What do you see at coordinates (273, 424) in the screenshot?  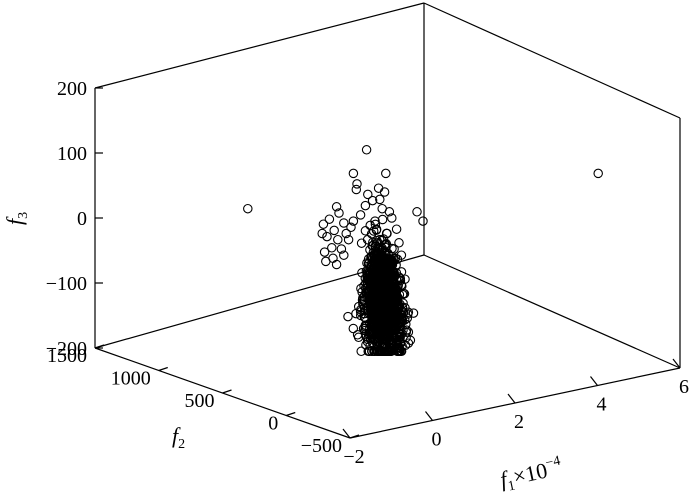 I see `y-tick-label: 0` at bounding box center [273, 424].